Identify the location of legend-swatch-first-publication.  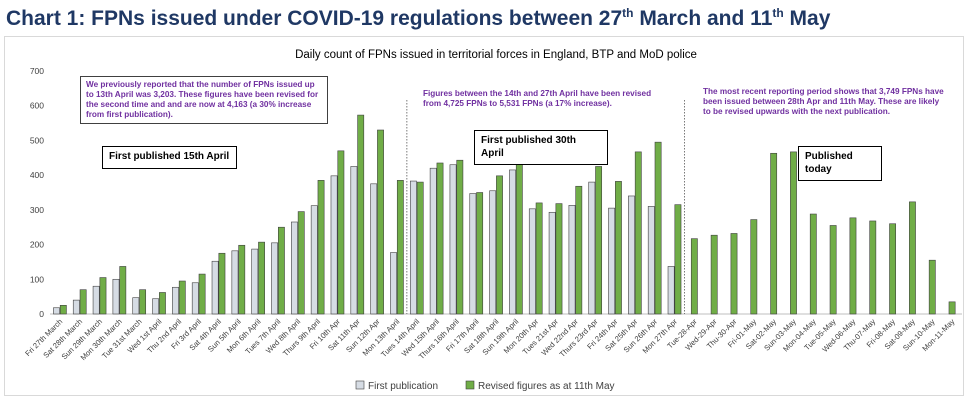
(360, 385).